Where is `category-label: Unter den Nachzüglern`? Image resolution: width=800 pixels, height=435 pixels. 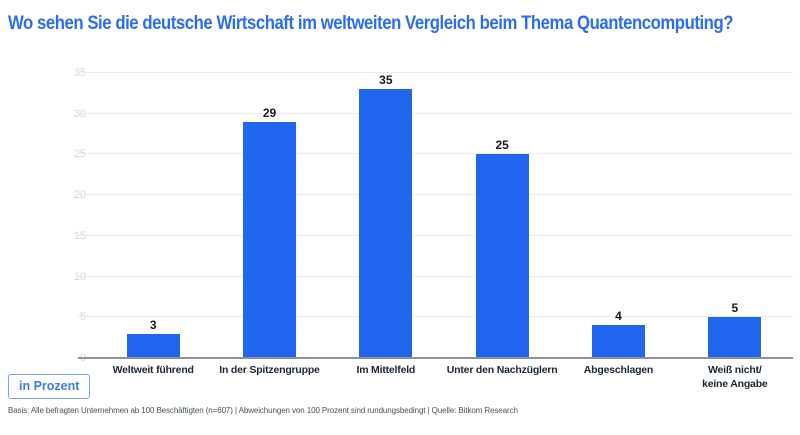
category-label: Unter den Nachzüglern is located at coordinates (502, 370).